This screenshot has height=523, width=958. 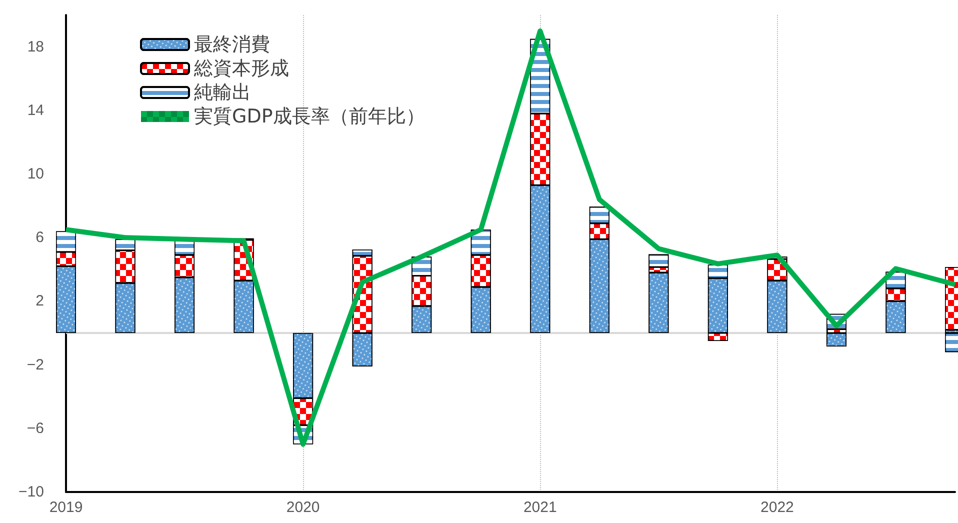 I want to click on y-tick-label: −6, so click(x=35, y=428).